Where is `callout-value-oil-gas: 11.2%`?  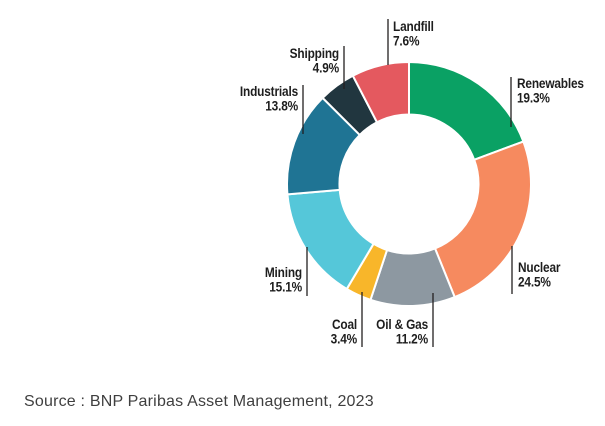 callout-value-oil-gas: 11.2% is located at coordinates (412, 339).